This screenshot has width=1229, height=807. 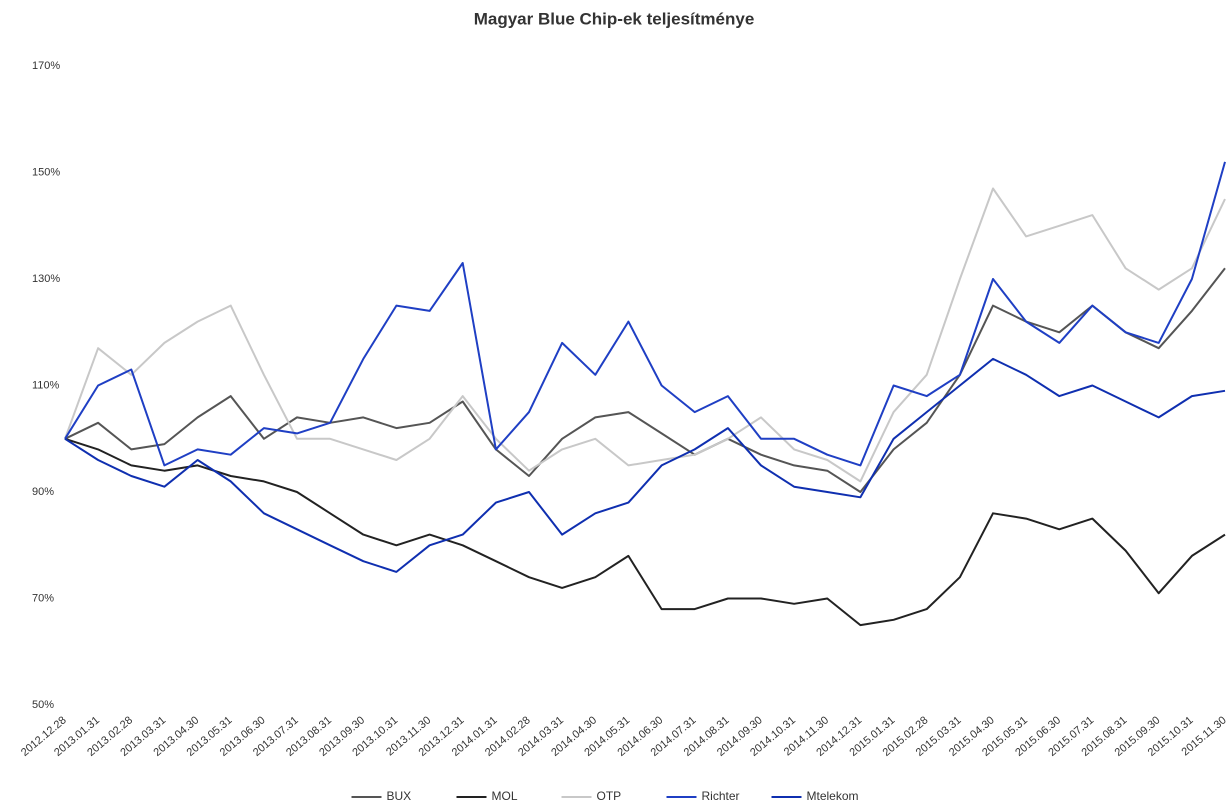 I want to click on legend-label: Richter, so click(x=721, y=796).